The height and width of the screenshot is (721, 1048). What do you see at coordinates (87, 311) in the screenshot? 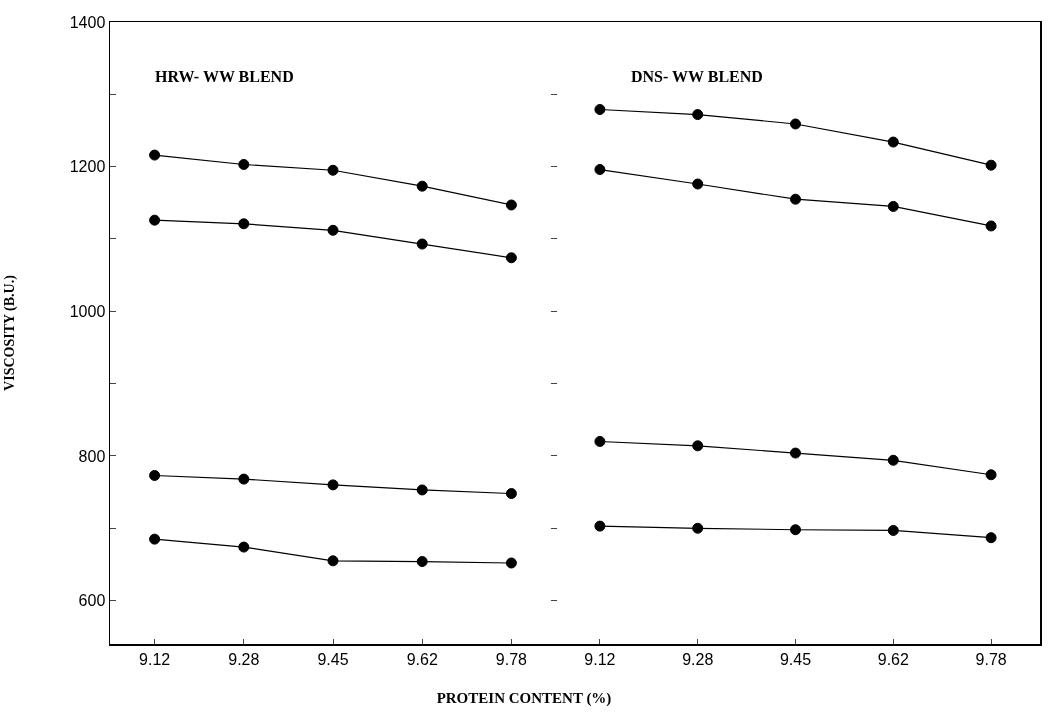
I see `y-tick-label: 1000` at bounding box center [87, 311].